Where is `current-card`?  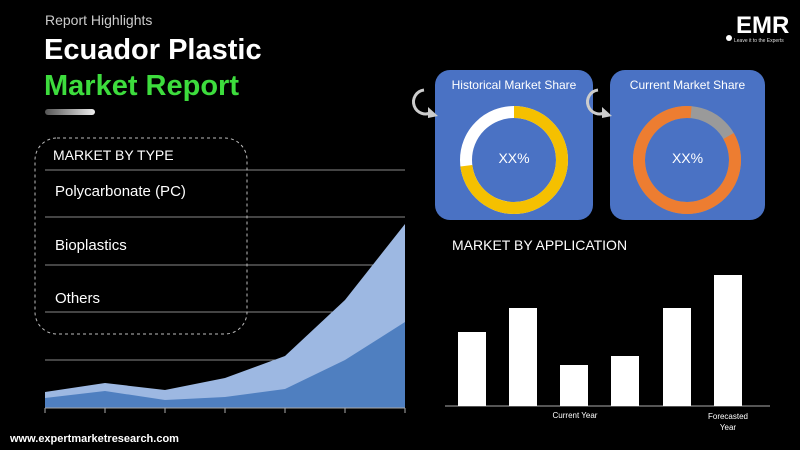 current-card is located at coordinates (687, 145).